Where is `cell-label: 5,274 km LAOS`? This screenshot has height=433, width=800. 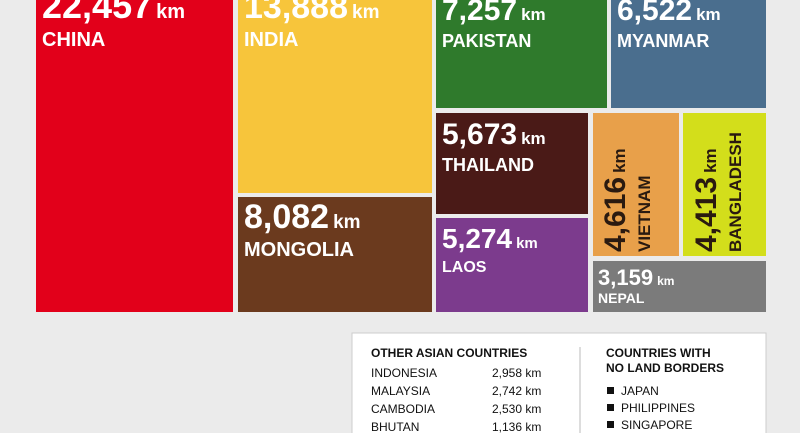 cell-label: 5,274 km LAOS is located at coordinates (490, 249).